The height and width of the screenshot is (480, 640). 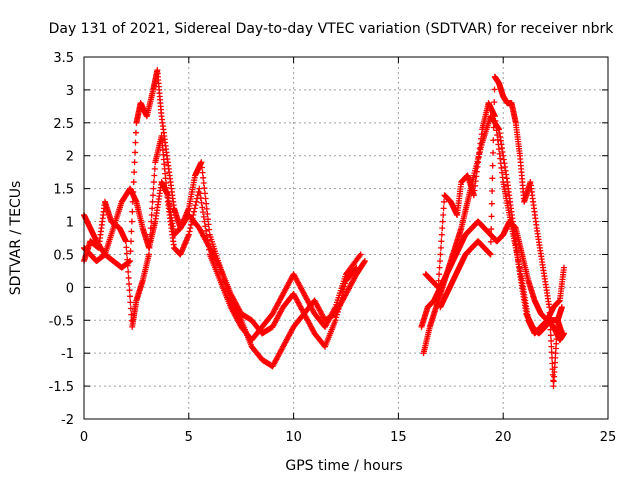 What do you see at coordinates (398, 437) in the screenshot?
I see `x-tick-label: 15` at bounding box center [398, 437].